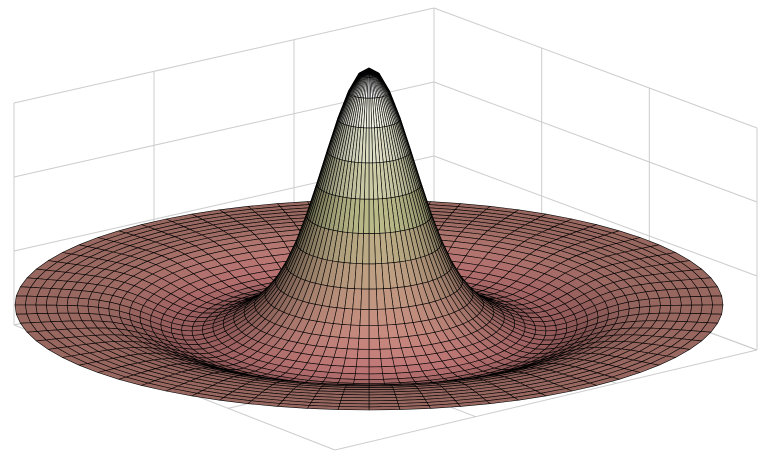 The height and width of the screenshot is (460, 772). What do you see at coordinates (224, 55) in the screenshot?
I see `left-wall-grid-line` at bounding box center [224, 55].